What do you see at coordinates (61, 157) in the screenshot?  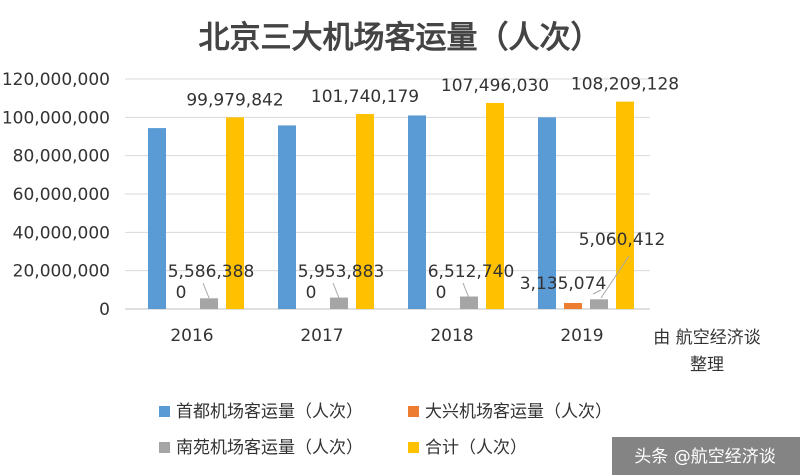 I see `y-tick-label: 80,000,000` at bounding box center [61, 157].